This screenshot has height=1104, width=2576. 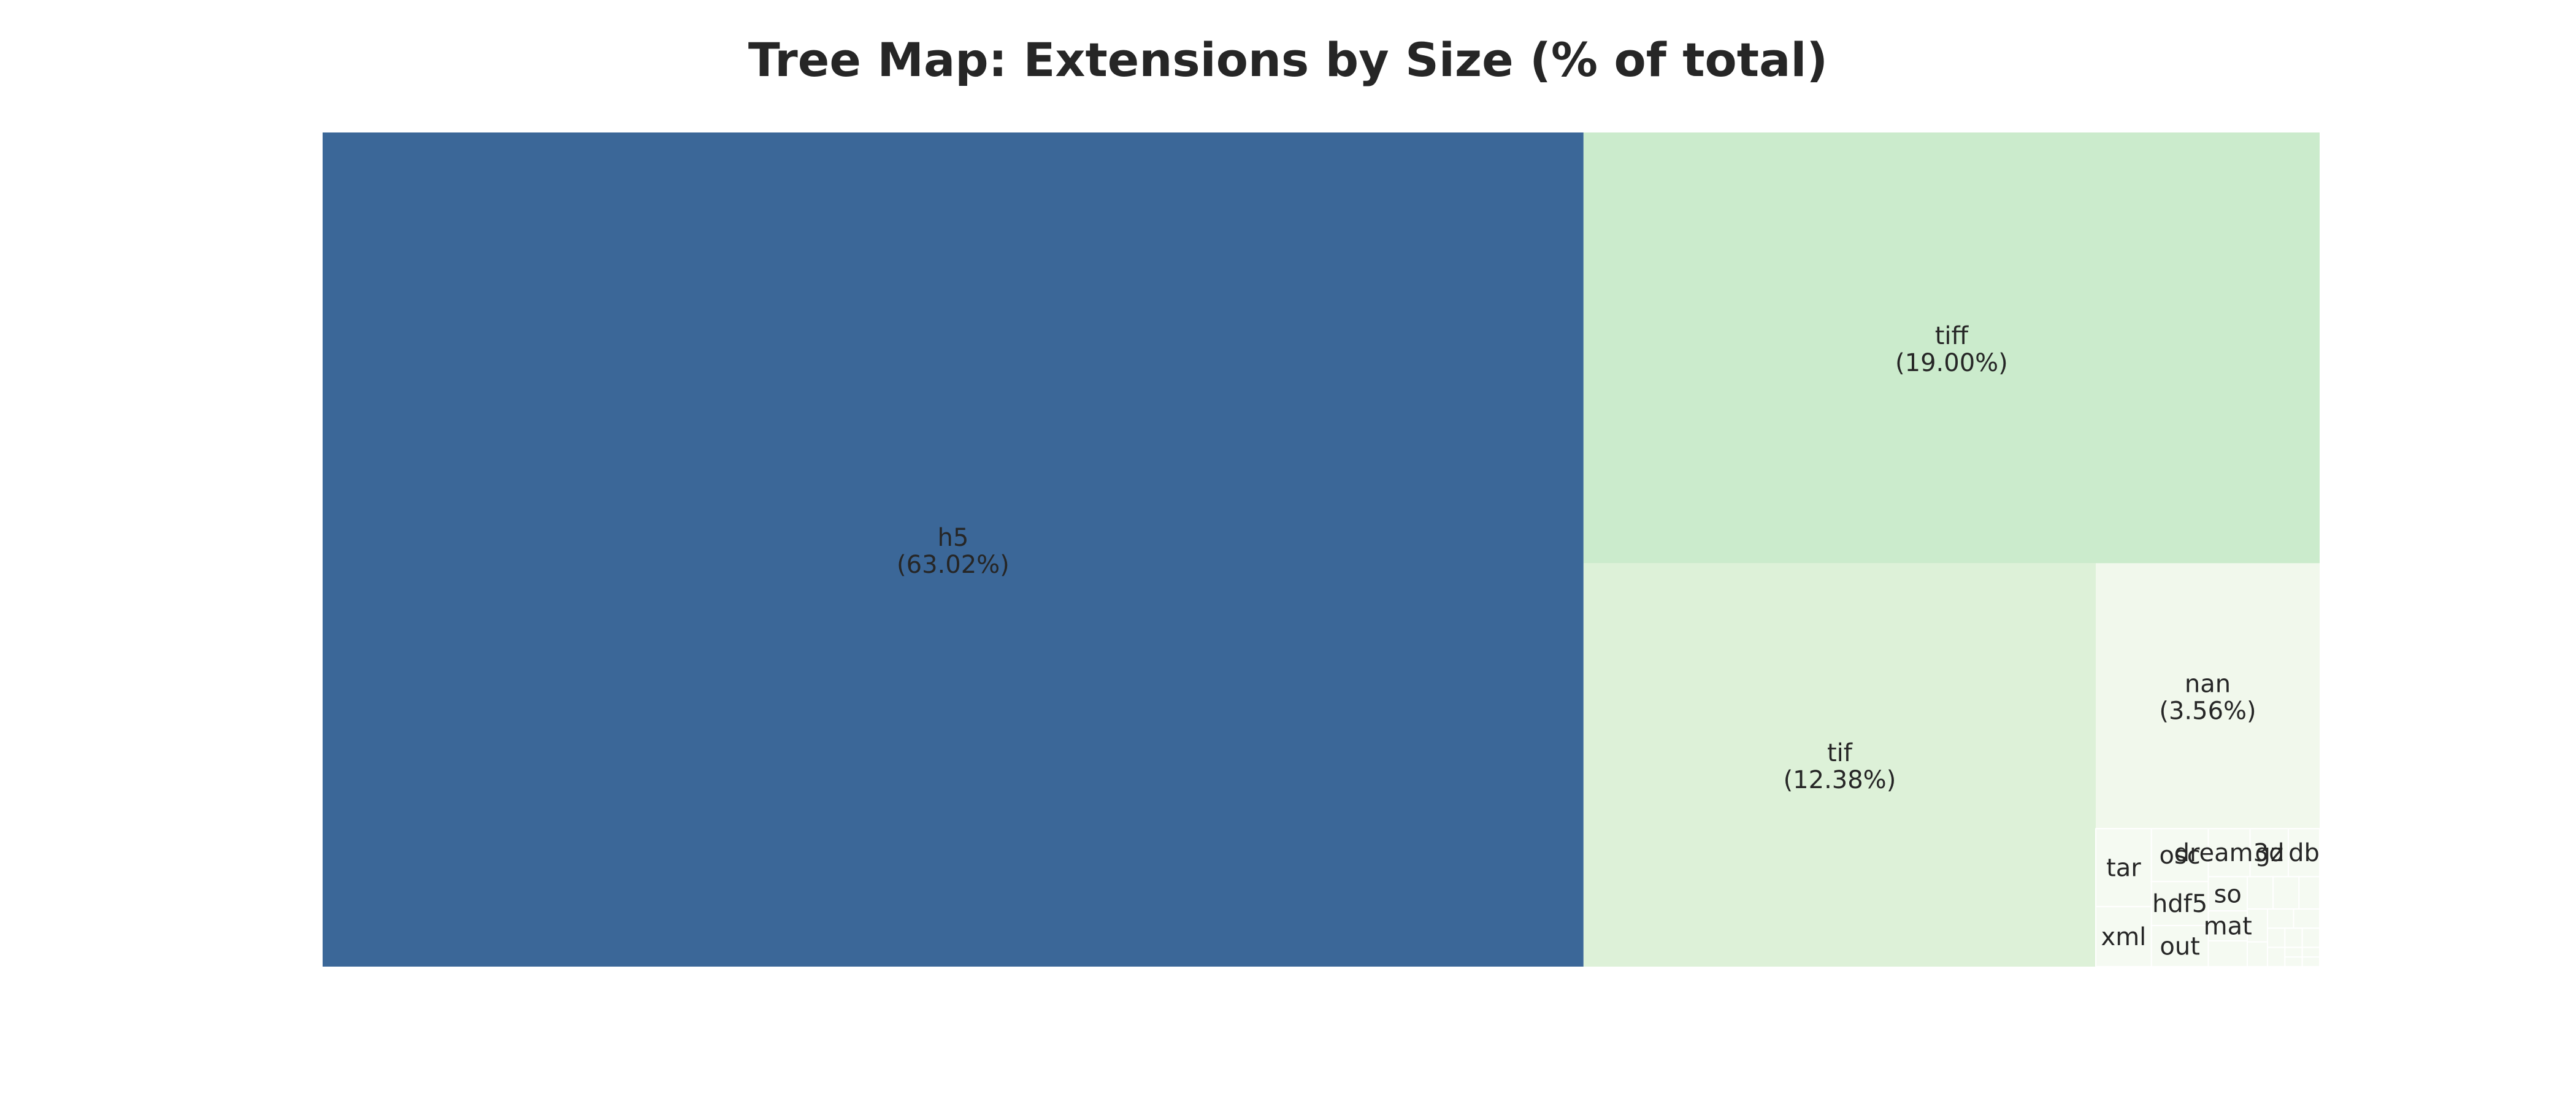 I want to click on tile-xml, so click(x=2123, y=936).